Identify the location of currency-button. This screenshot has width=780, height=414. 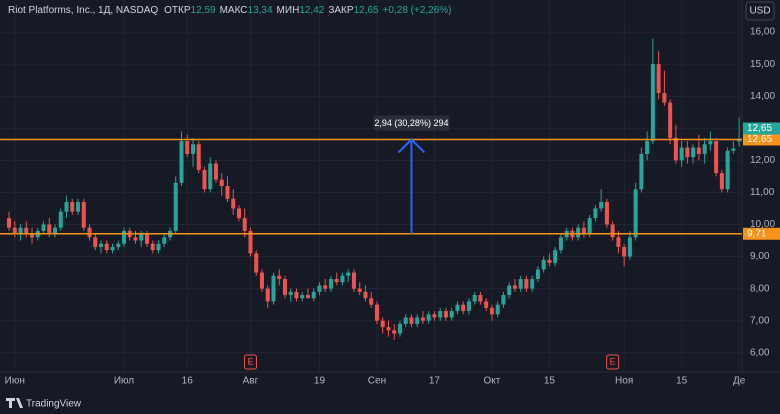
(760, 11).